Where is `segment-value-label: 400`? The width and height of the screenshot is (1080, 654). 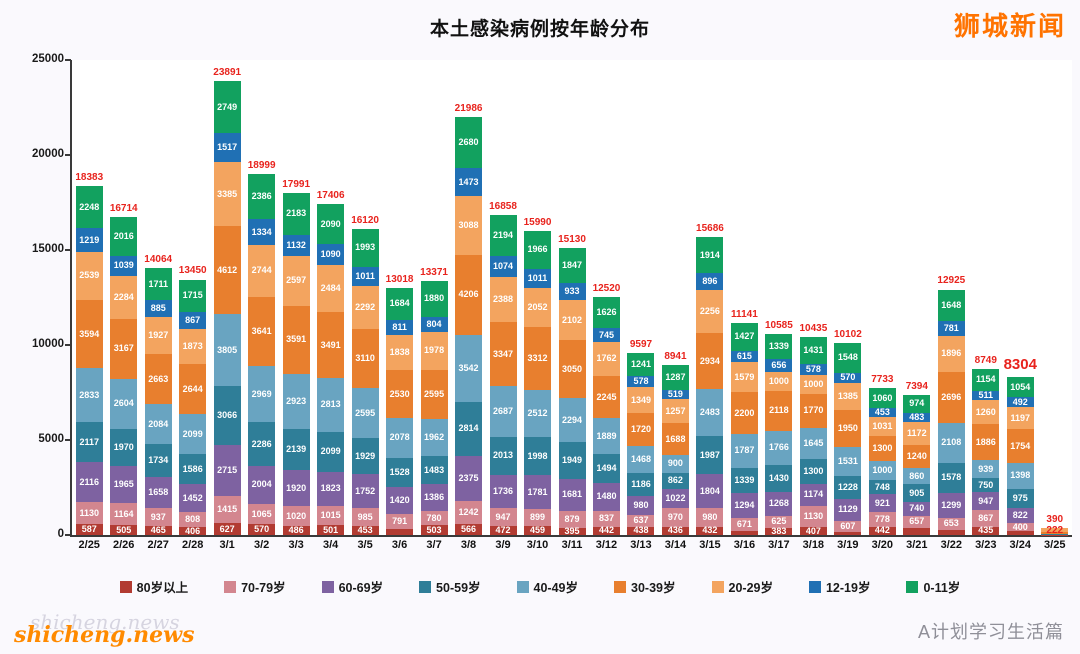
segment-value-label: 400 is located at coordinates (1020, 526).